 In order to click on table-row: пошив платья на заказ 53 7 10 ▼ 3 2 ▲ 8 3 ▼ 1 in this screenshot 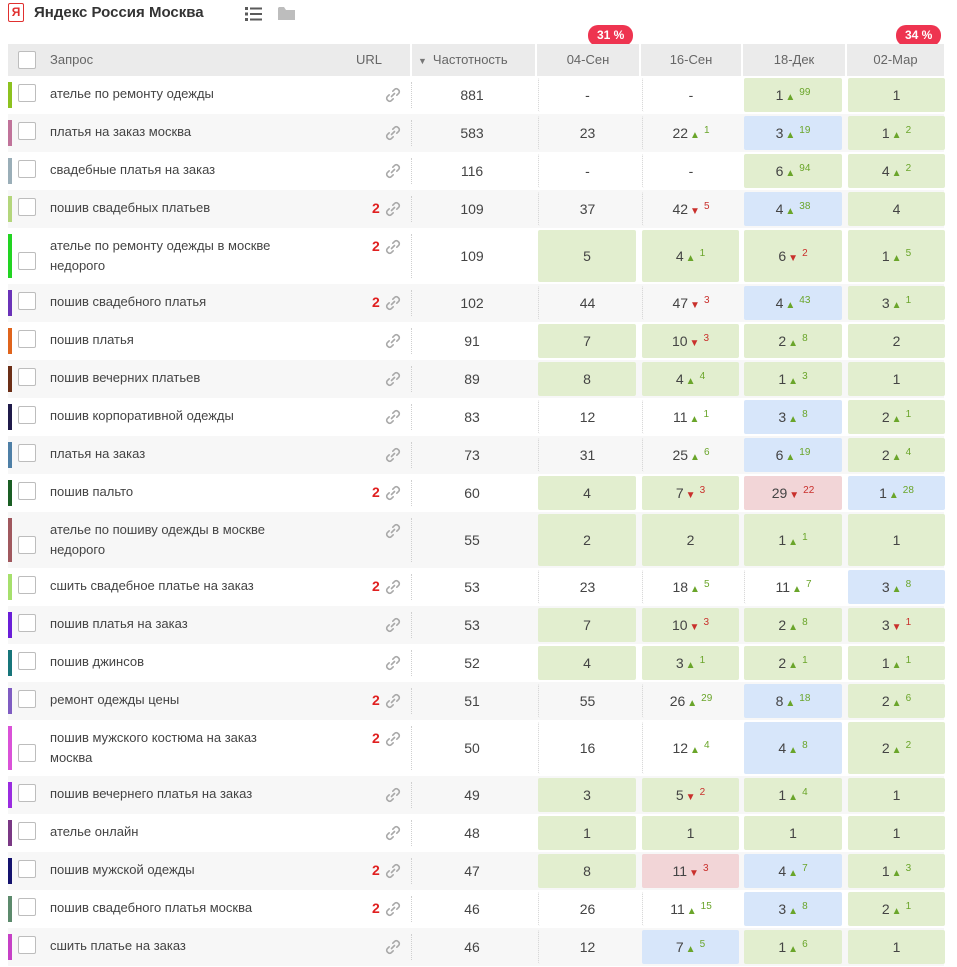, I will do `click(476, 625)`.